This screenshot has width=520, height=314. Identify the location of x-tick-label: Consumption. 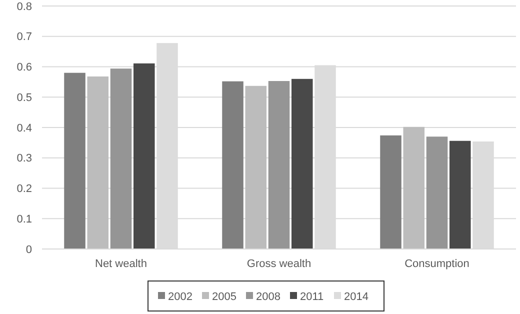
(437, 264).